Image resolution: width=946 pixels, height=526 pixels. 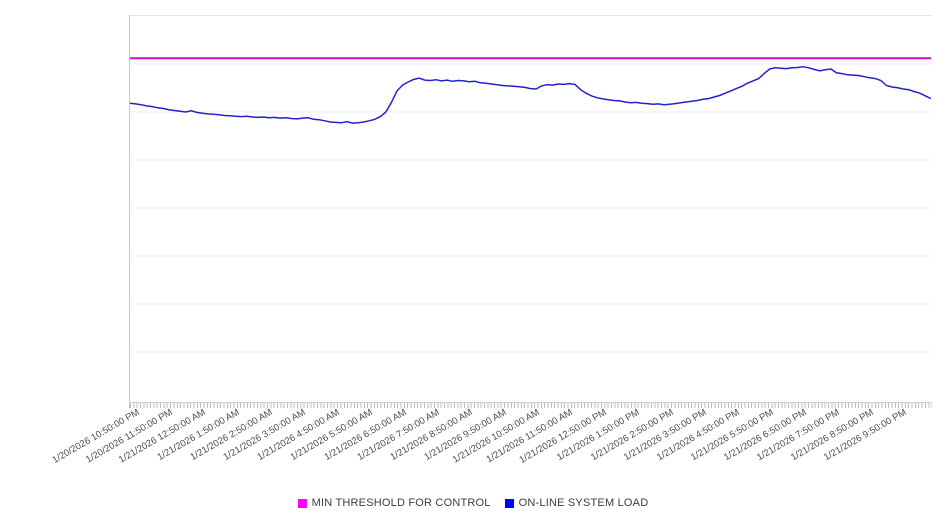 I want to click on online-system-load-swatch-icon, so click(x=509, y=503).